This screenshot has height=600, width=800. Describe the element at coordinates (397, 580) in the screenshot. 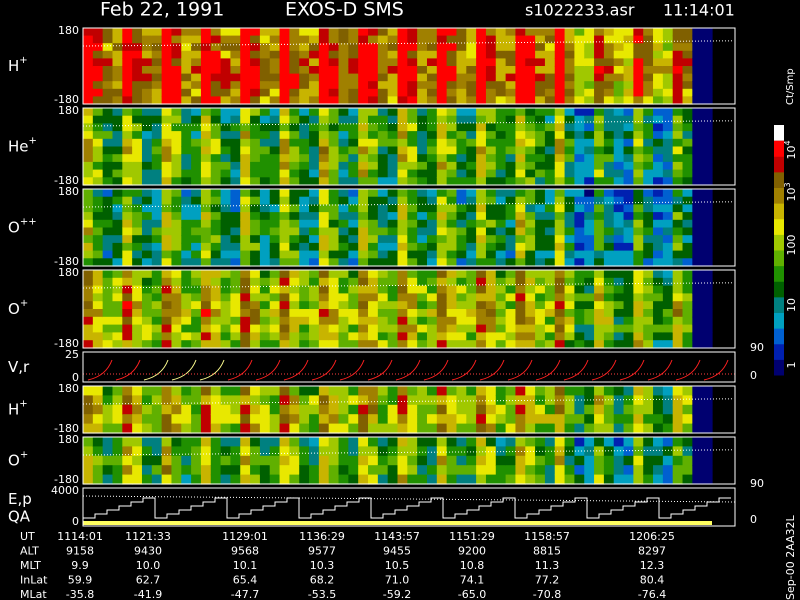

I see `cell: 71.0` at that location.